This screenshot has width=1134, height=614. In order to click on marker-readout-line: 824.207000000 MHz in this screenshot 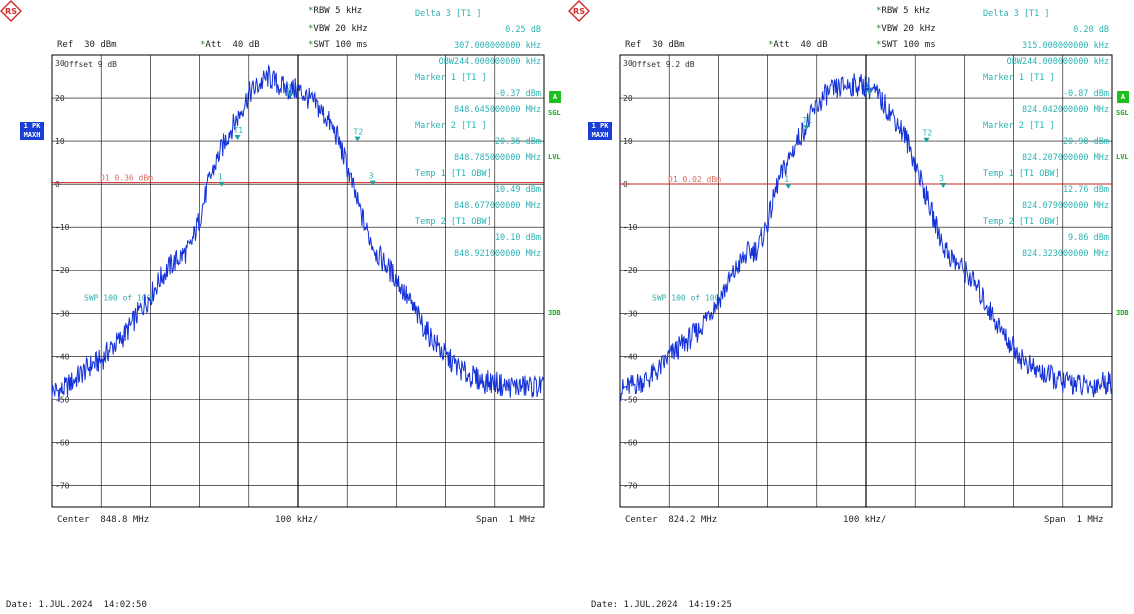, I will do `click(1065, 158)`.